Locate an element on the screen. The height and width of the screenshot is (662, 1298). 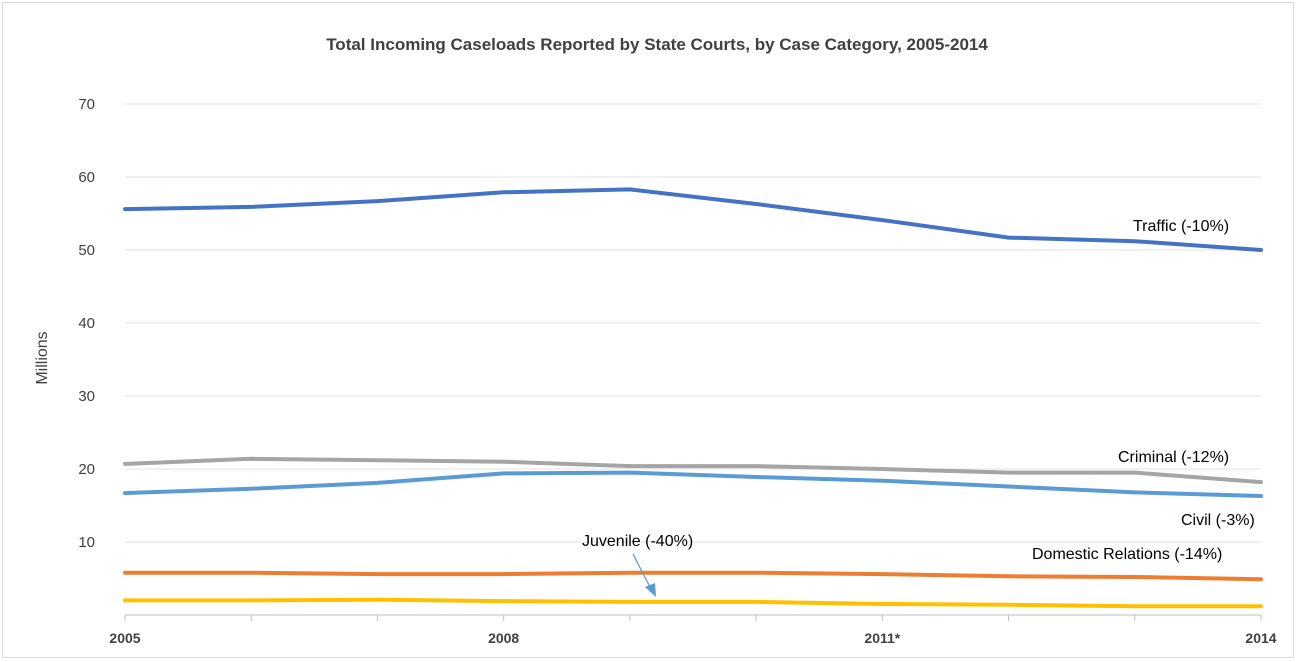
annotation-traffic: Traffic (-10%) is located at coordinates (1181, 226).